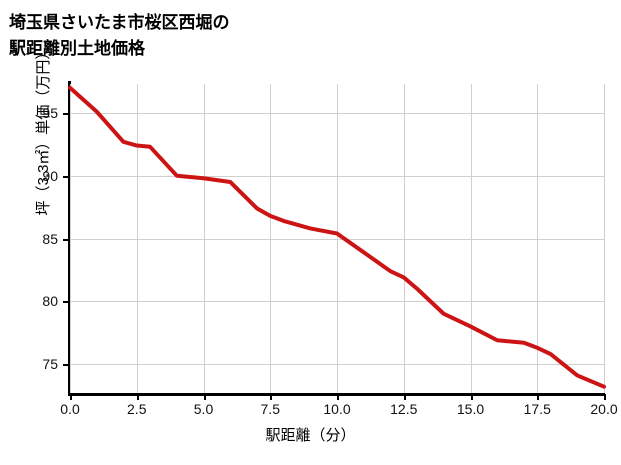 This screenshot has height=465, width=621. What do you see at coordinates (50, 301) in the screenshot?
I see `y-tick-label: 80` at bounding box center [50, 301].